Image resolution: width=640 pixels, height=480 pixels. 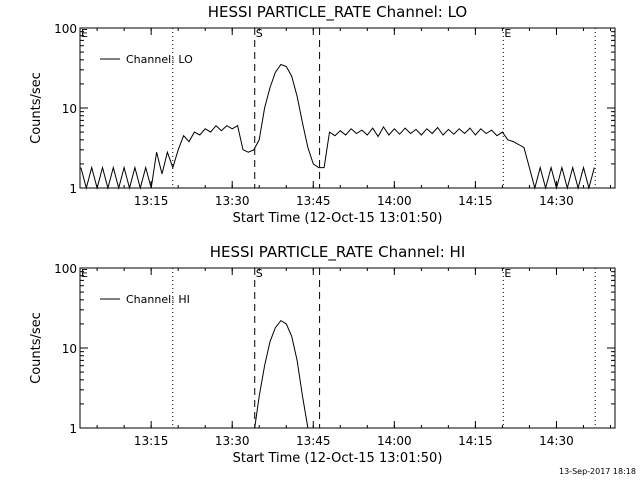 I want to click on legend-entry: Channel: LO, so click(x=159, y=59).